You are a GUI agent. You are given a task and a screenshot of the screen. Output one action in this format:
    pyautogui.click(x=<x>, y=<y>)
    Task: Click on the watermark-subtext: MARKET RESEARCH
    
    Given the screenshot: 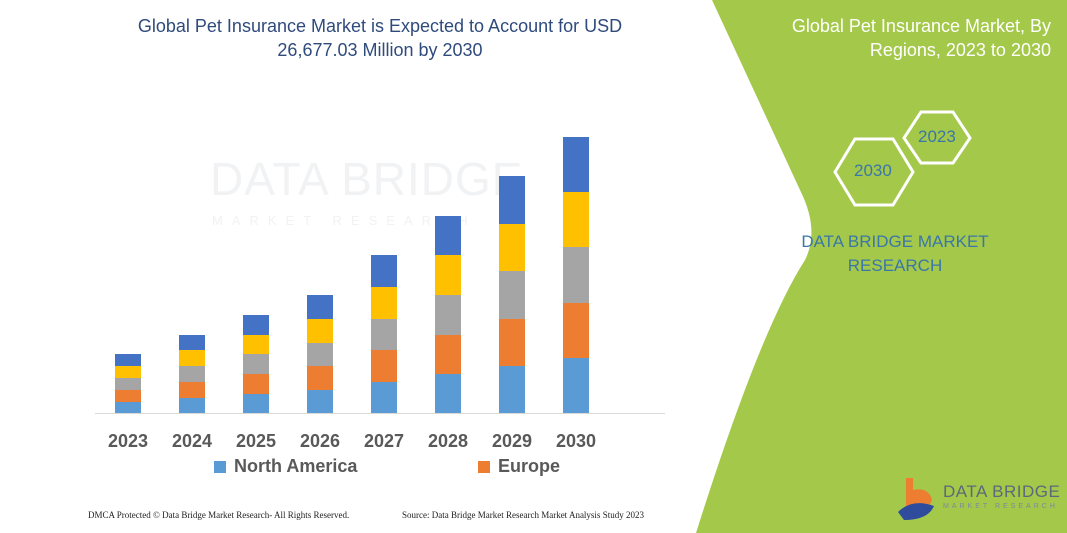 What is the action you would take?
    pyautogui.click(x=344, y=220)
    